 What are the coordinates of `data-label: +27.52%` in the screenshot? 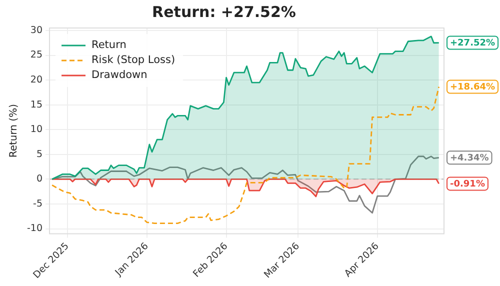 It's located at (473, 43).